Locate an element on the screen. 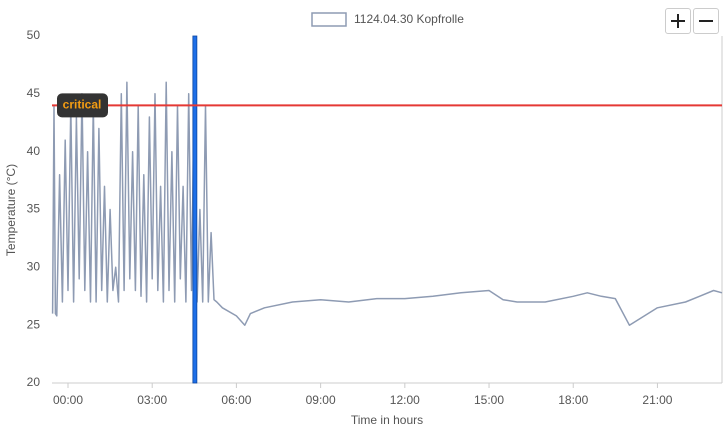  x-tick-label: 21:00 is located at coordinates (657, 400).